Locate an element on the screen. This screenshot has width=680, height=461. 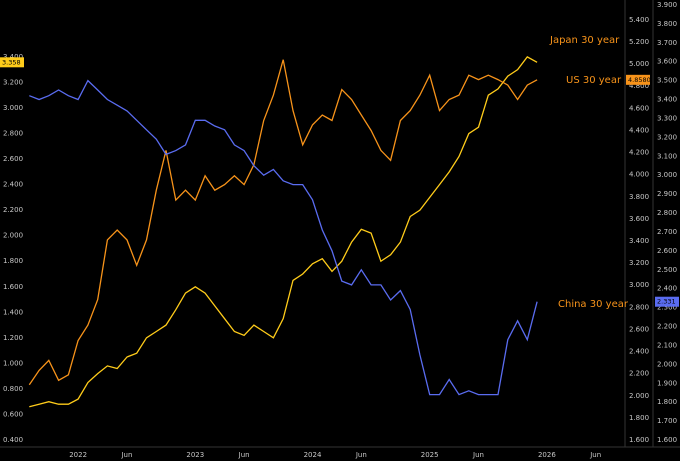
y-tick-label: 2.500 is located at coordinates (667, 270).